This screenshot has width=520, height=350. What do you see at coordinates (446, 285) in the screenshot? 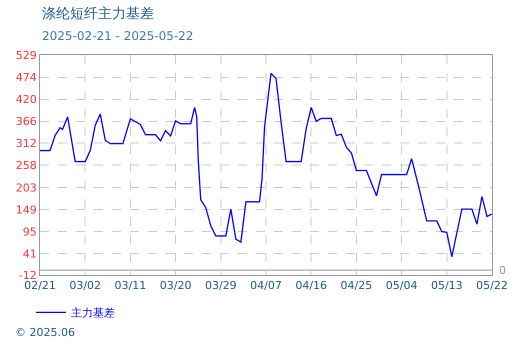
I see `x-tick-label: 05/13` at bounding box center [446, 285].